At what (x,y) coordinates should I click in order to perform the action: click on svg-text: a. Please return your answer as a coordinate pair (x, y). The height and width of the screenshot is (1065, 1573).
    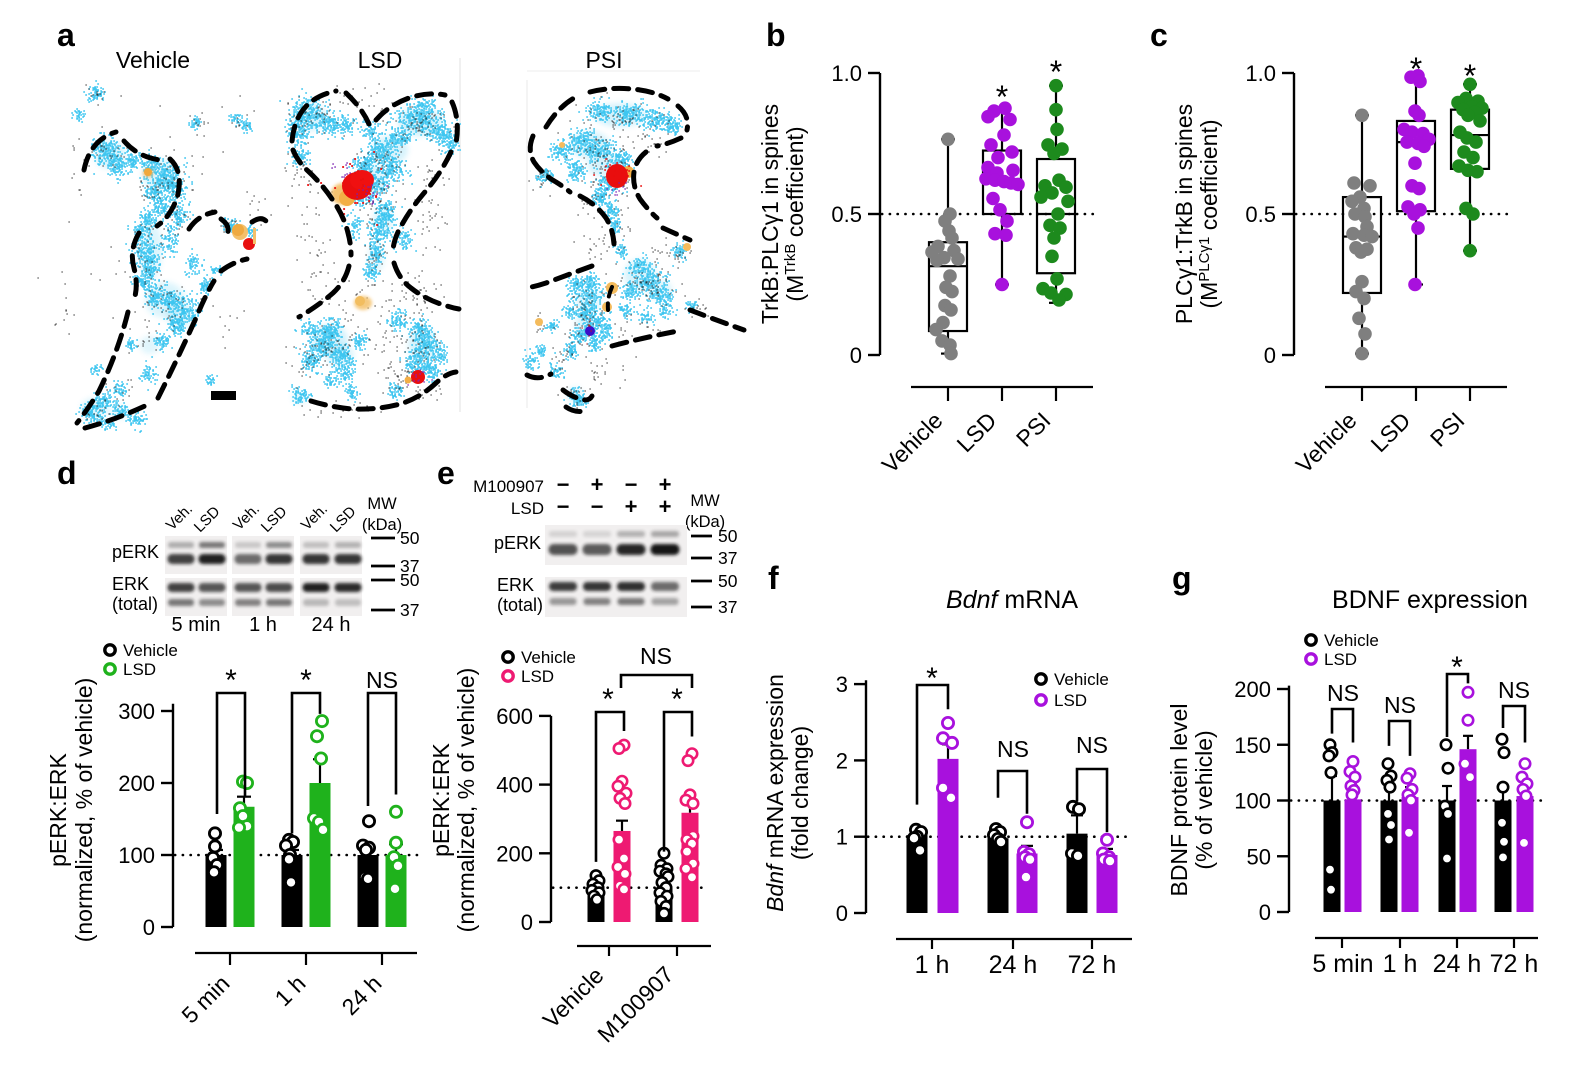
    Looking at the image, I should click on (66, 35).